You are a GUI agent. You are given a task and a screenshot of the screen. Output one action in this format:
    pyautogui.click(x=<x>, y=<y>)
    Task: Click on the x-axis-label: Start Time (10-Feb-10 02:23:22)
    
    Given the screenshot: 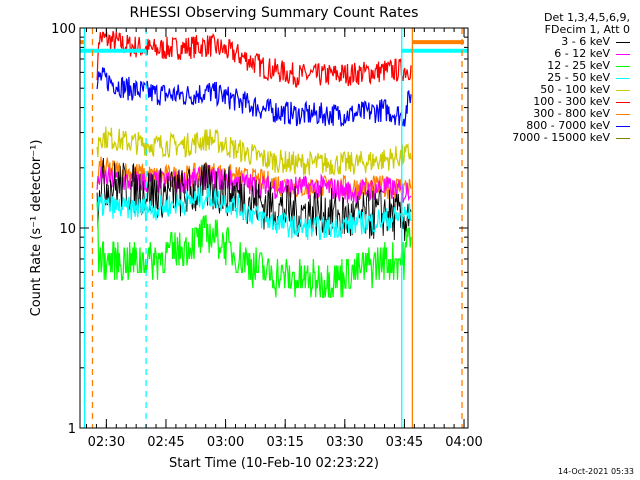 What is the action you would take?
    pyautogui.click(x=274, y=463)
    